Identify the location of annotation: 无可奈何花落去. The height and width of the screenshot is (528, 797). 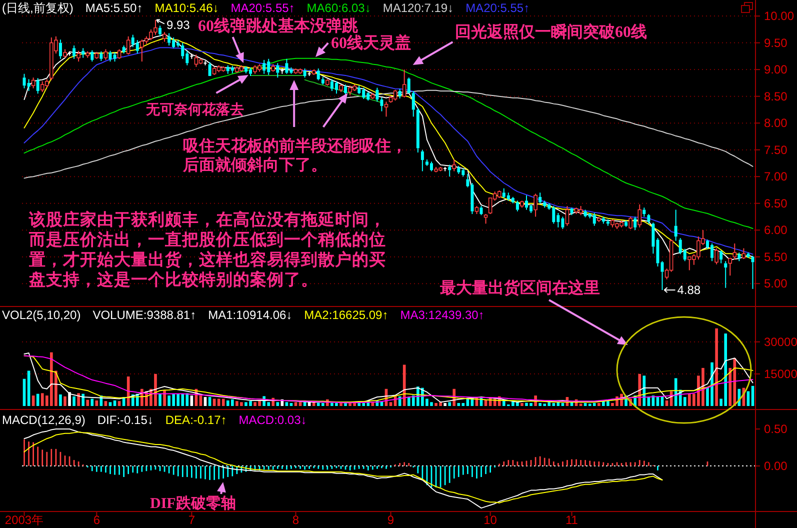
(194, 110).